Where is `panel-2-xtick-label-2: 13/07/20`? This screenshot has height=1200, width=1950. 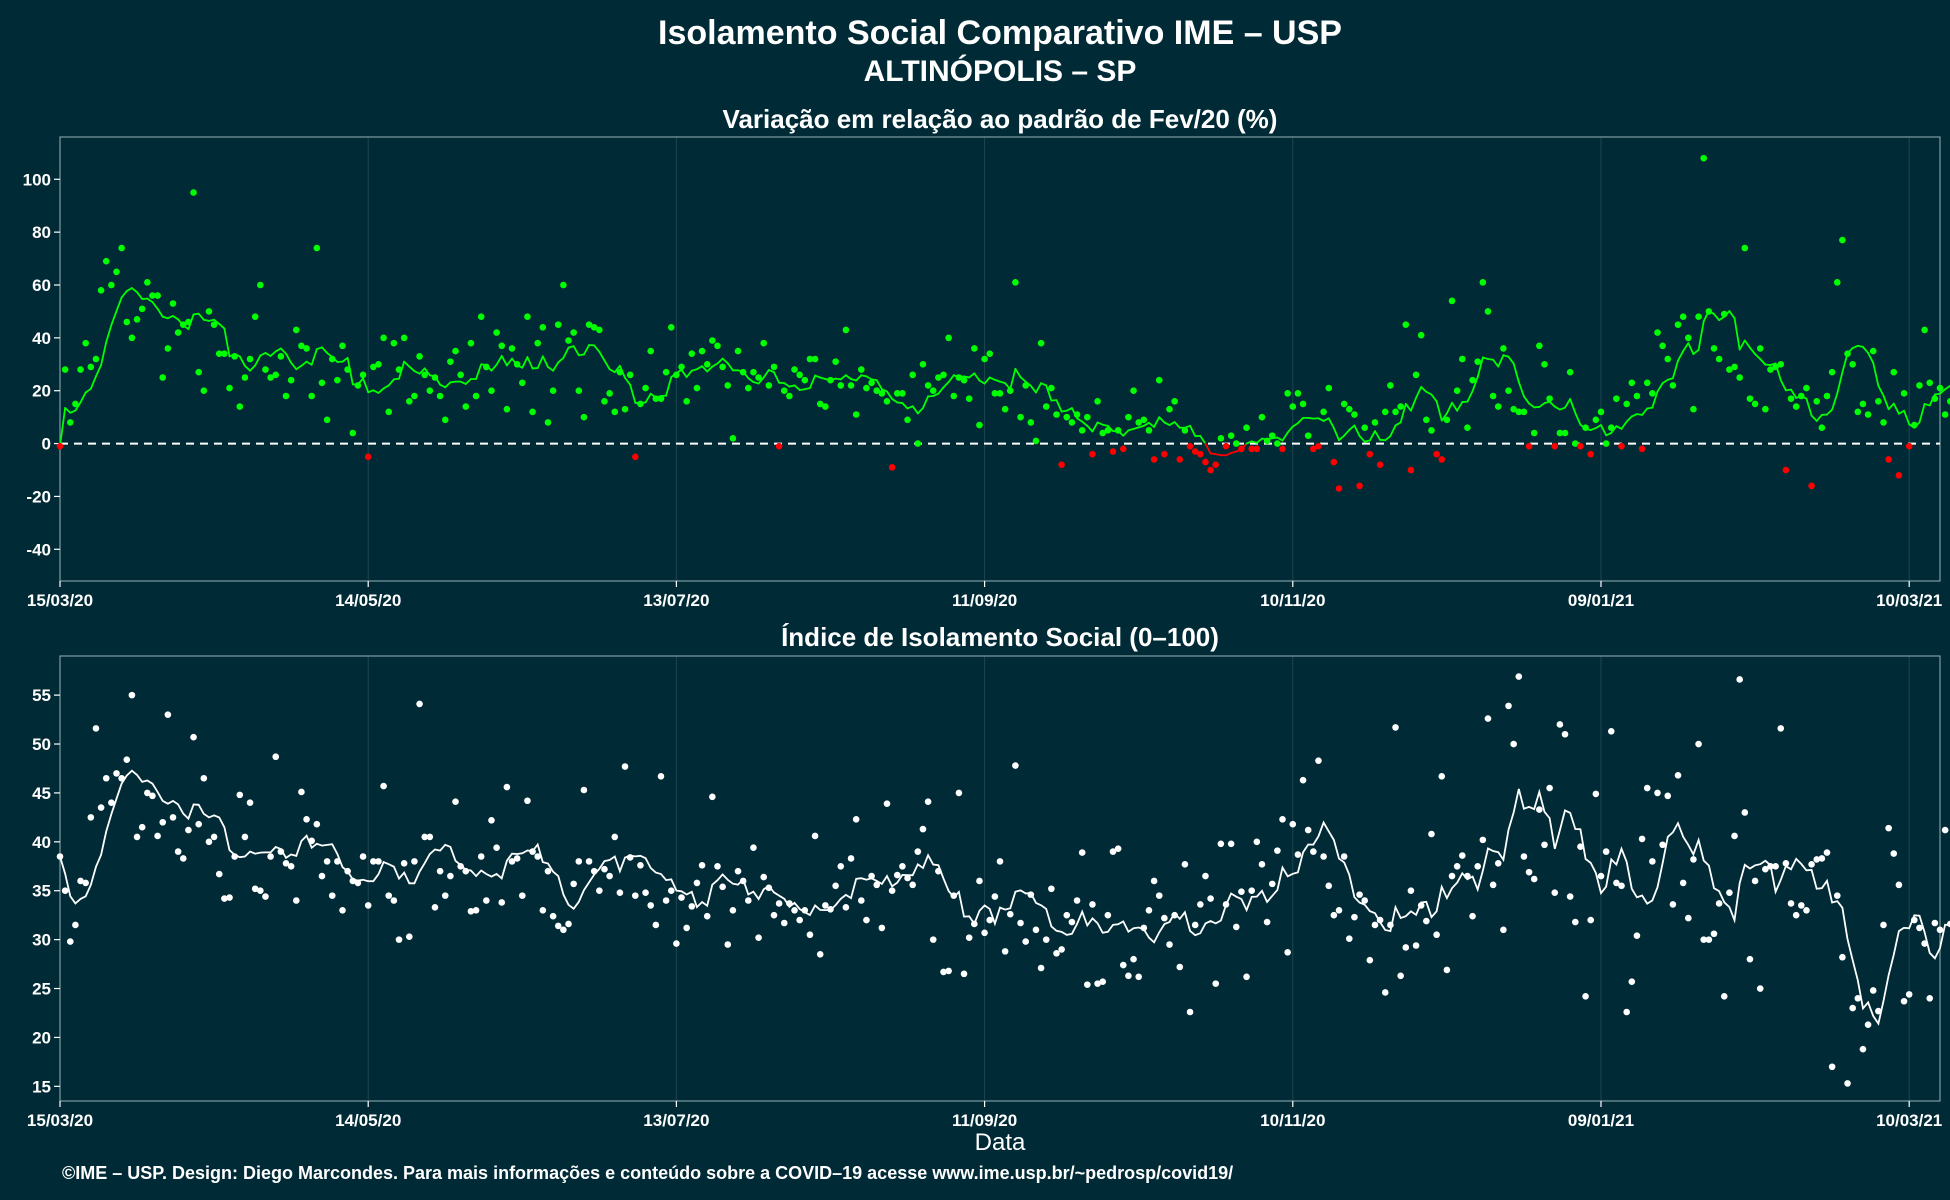
panel-2-xtick-label-2: 13/07/20 is located at coordinates (676, 1120).